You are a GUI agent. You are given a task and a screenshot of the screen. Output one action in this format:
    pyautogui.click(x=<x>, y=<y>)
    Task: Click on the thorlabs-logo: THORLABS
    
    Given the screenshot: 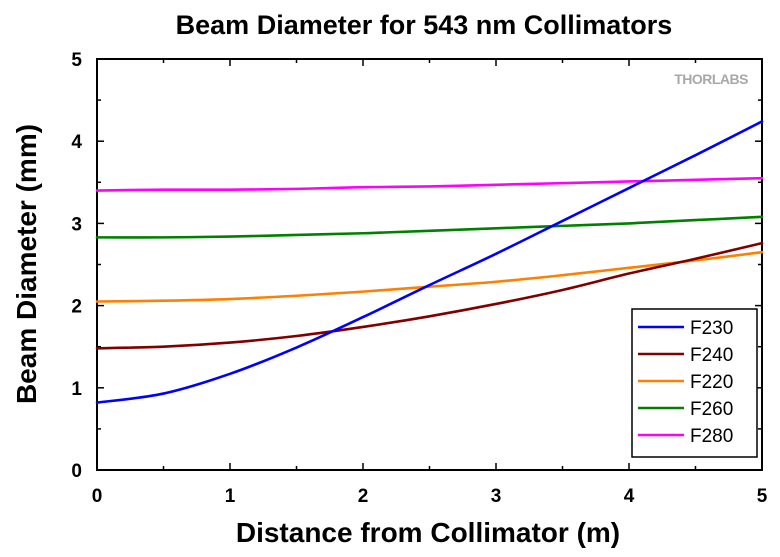 What is the action you would take?
    pyautogui.click(x=711, y=79)
    